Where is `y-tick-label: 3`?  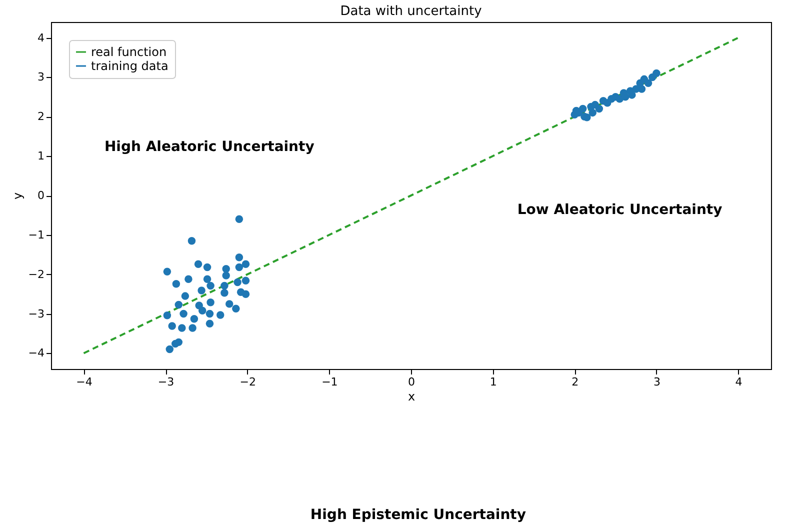
y-tick-label: 3 is located at coordinates (41, 77).